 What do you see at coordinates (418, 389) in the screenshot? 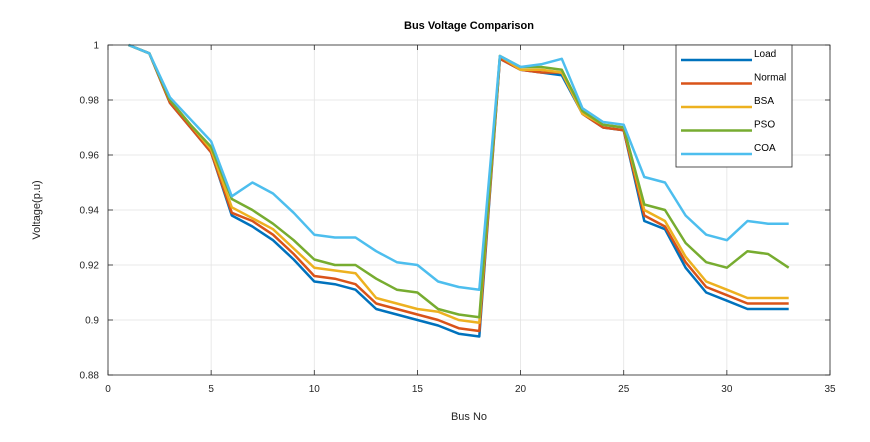
I see `x-tick-label: 15` at bounding box center [418, 389].